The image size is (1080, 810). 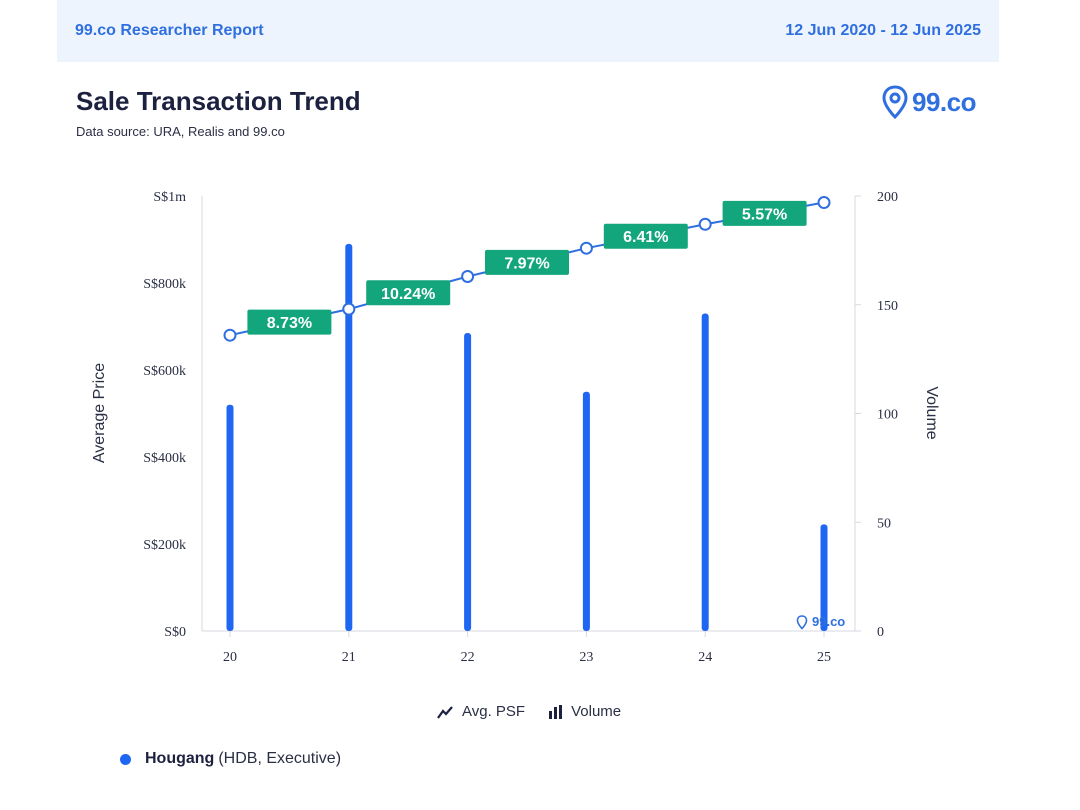 What do you see at coordinates (802, 622) in the screenshot?
I see `watermark-pin-icon` at bounding box center [802, 622].